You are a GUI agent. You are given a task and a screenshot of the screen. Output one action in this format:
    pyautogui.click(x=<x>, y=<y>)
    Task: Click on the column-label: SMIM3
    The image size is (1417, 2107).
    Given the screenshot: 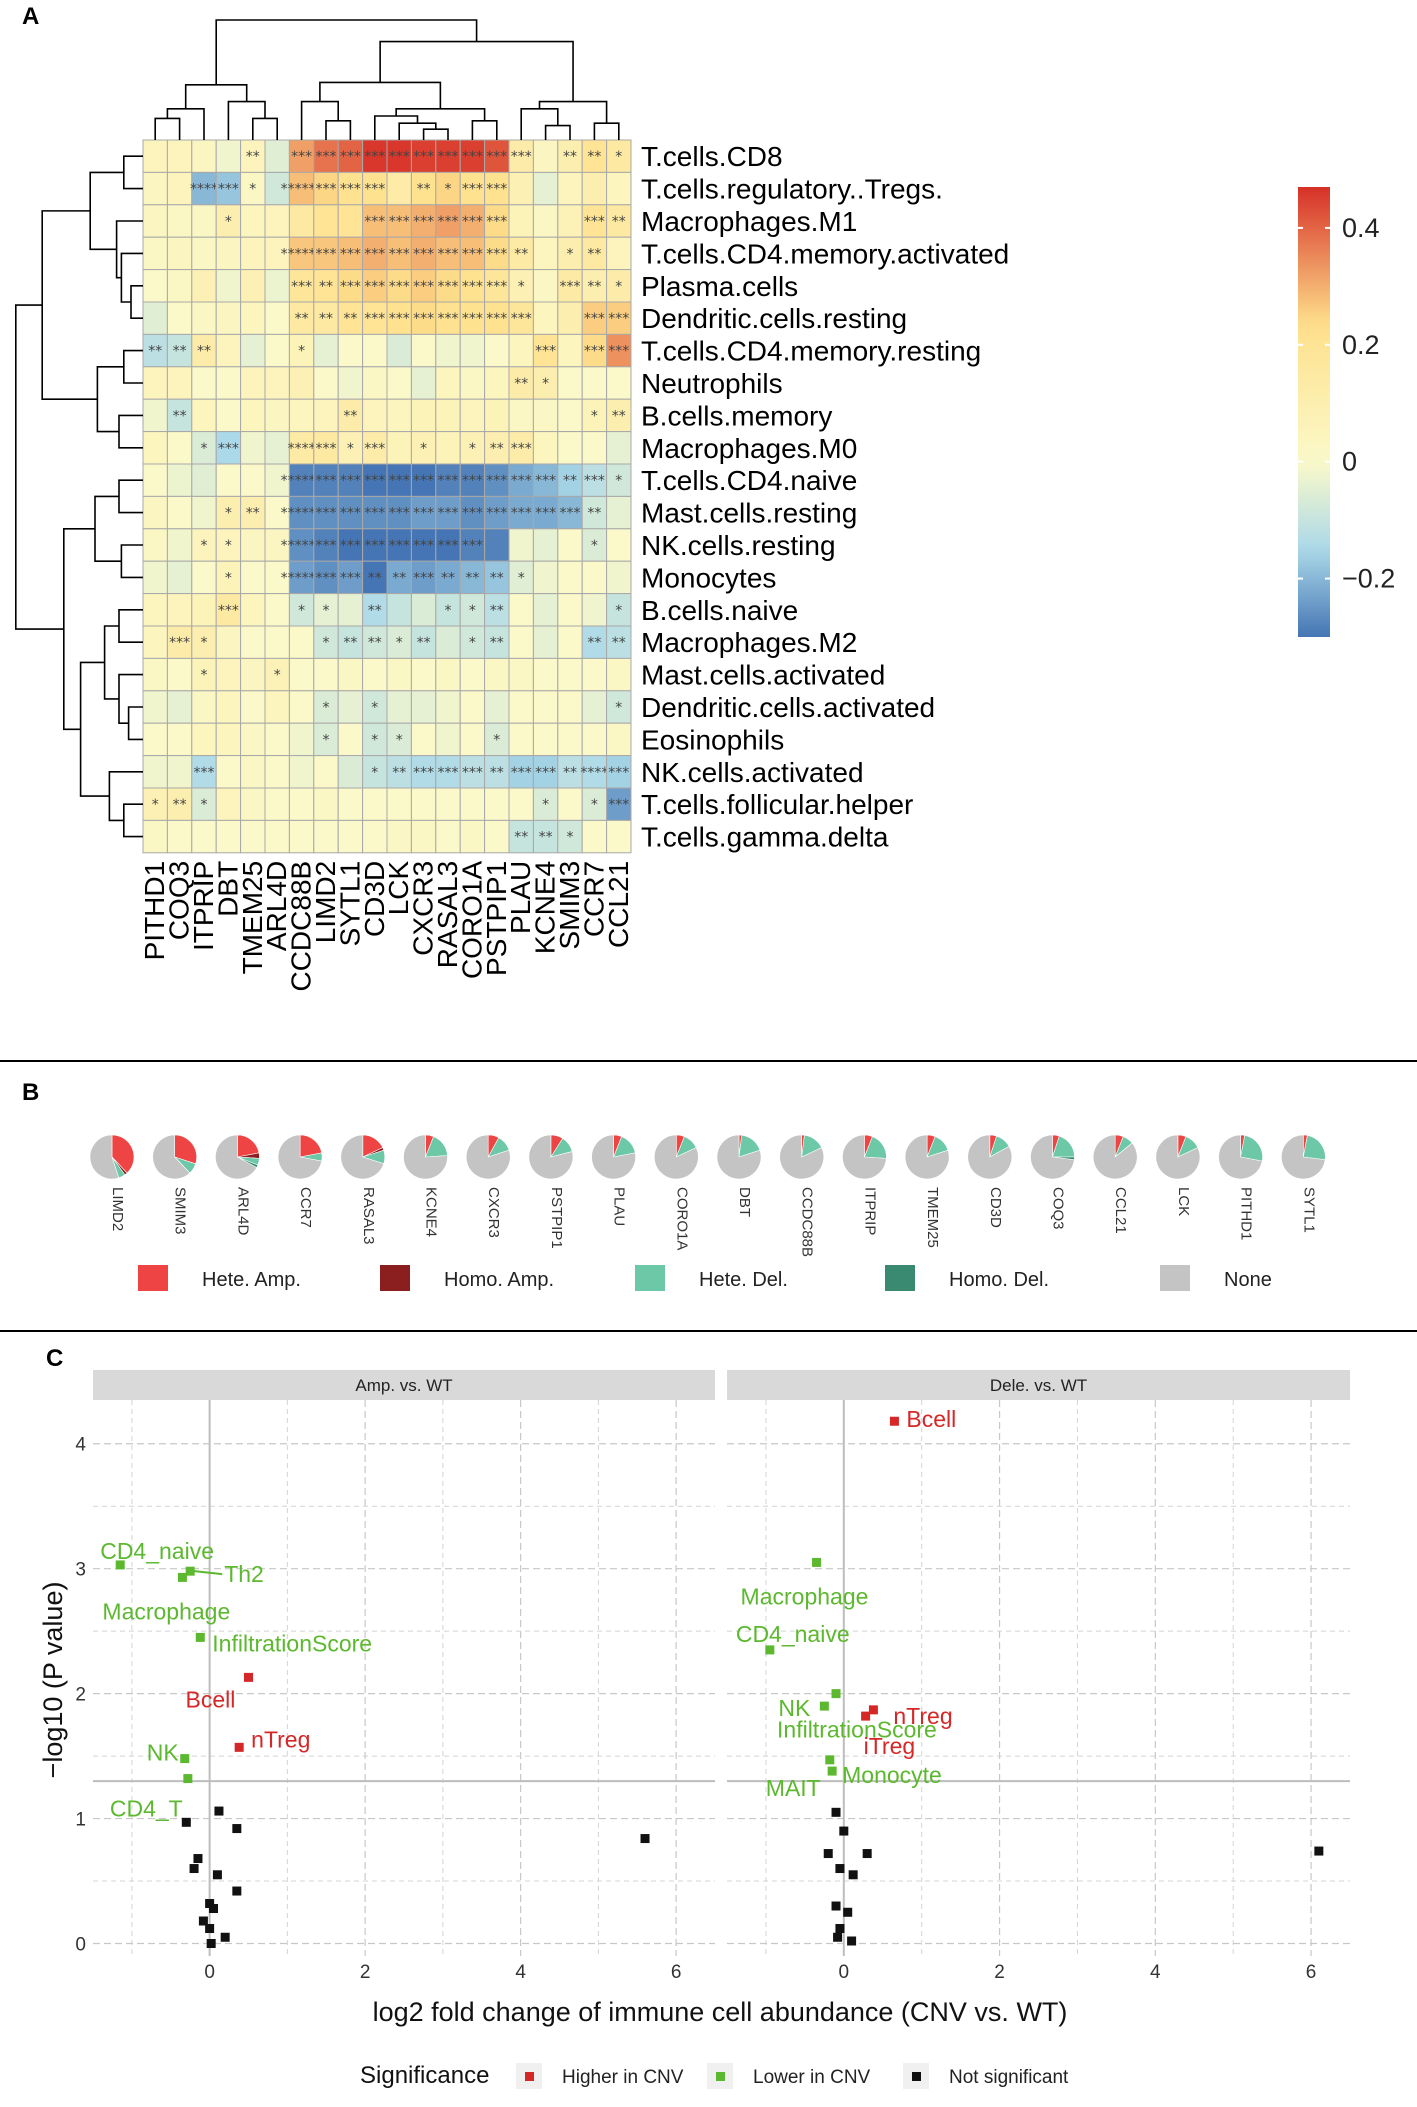 What is the action you would take?
    pyautogui.click(x=569, y=905)
    